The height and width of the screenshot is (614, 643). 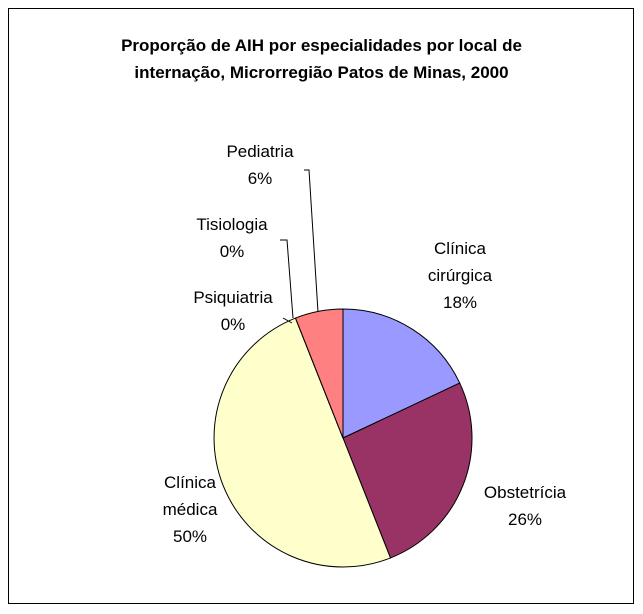 I want to click on slice-label: Obstetrícia 26%, so click(x=525, y=506).